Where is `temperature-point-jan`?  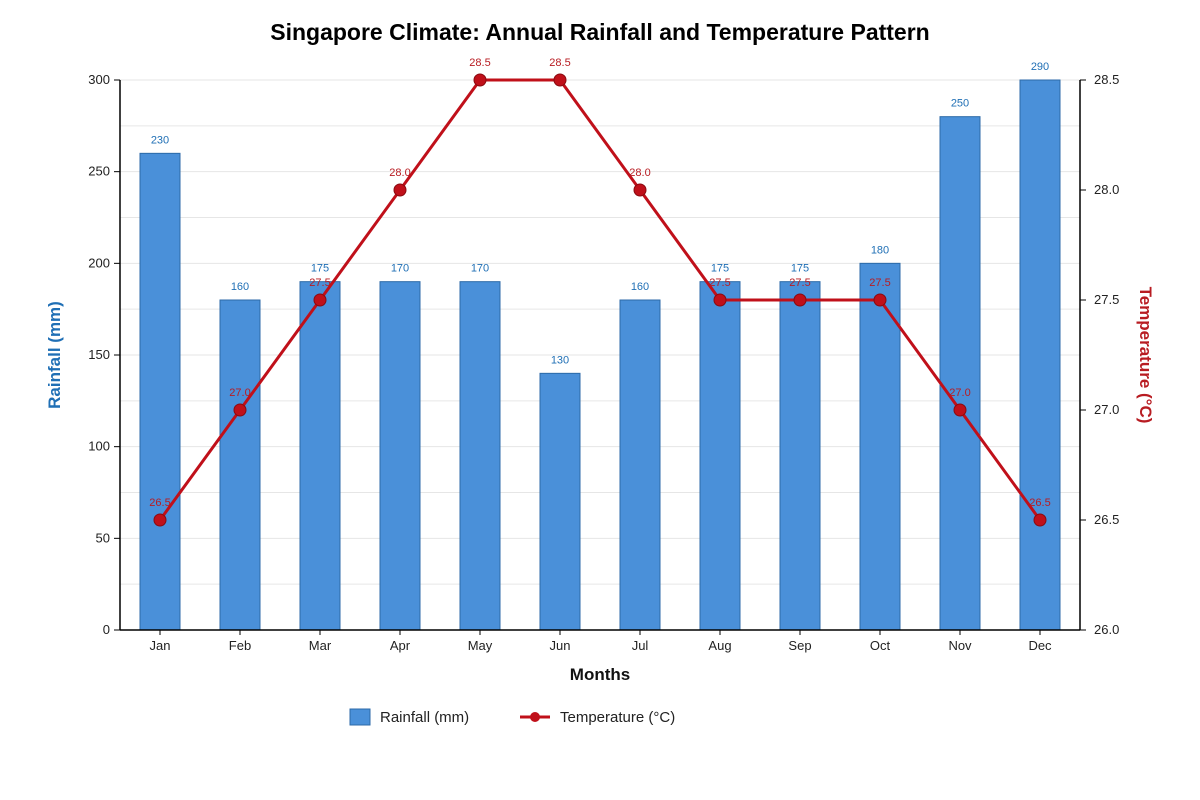
temperature-point-jan is located at coordinates (160, 520).